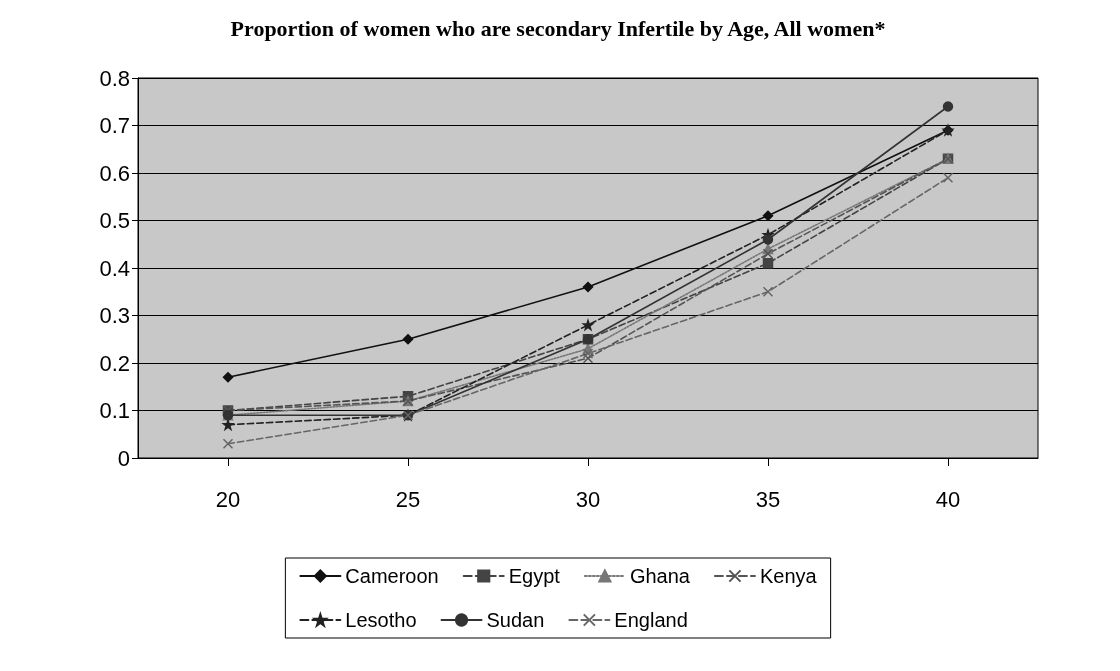  I want to click on x-tick-label: 40, so click(948, 499).